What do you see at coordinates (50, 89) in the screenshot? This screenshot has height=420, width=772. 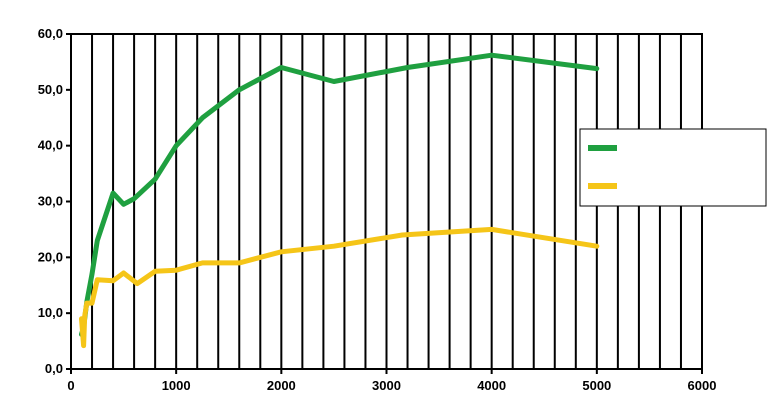 I see `y-tick-label: 50,0` at bounding box center [50, 89].